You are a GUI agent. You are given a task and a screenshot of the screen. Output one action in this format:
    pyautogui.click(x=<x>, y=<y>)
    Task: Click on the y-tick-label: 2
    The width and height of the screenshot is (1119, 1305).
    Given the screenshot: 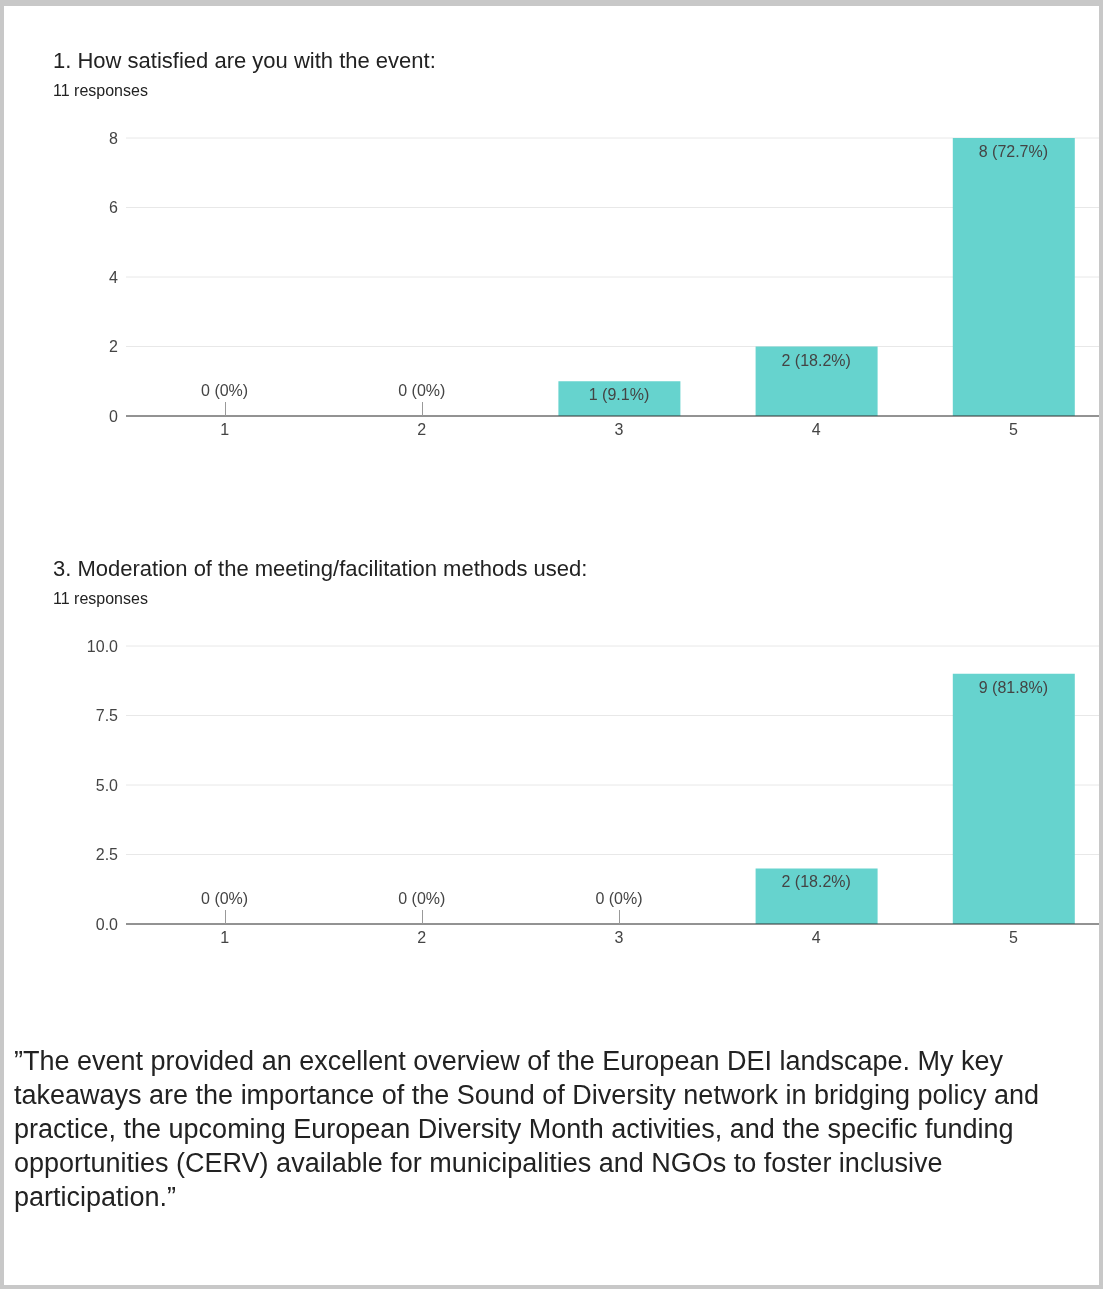 What is the action you would take?
    pyautogui.click(x=114, y=347)
    